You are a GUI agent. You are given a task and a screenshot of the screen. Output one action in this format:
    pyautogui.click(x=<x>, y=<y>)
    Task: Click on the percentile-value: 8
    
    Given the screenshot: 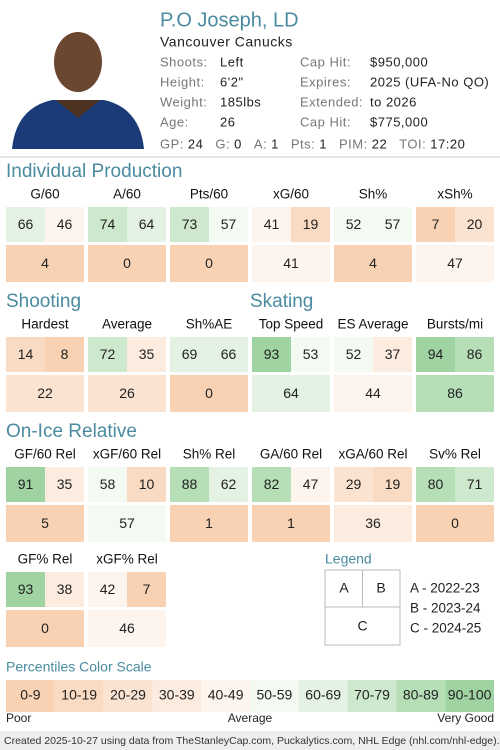 What is the action you would take?
    pyautogui.click(x=65, y=354)
    